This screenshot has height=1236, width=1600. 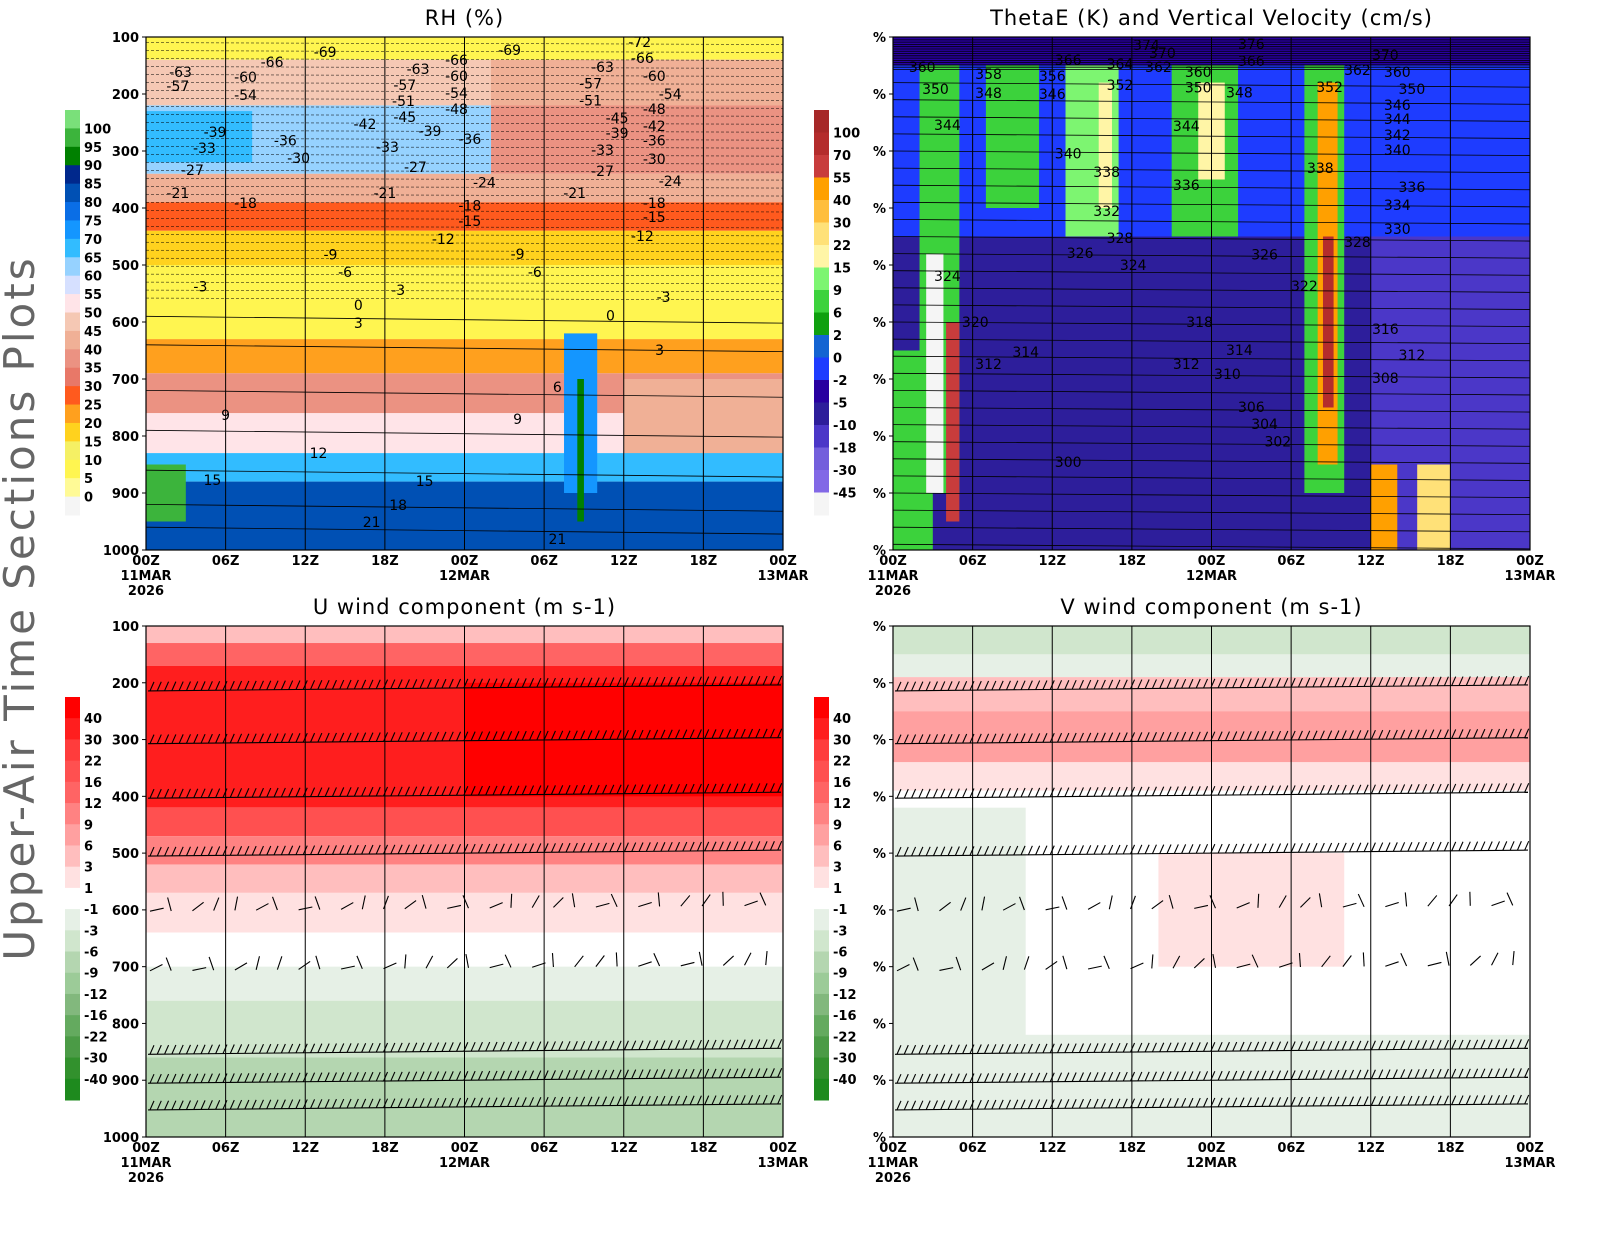 What do you see at coordinates (1264, 425) in the screenshot?
I see `contour-label: 304` at bounding box center [1264, 425].